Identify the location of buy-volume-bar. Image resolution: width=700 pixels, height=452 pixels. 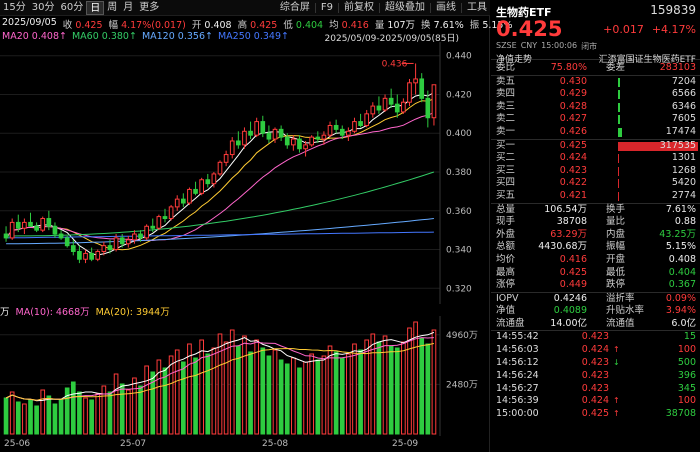
(618, 171).